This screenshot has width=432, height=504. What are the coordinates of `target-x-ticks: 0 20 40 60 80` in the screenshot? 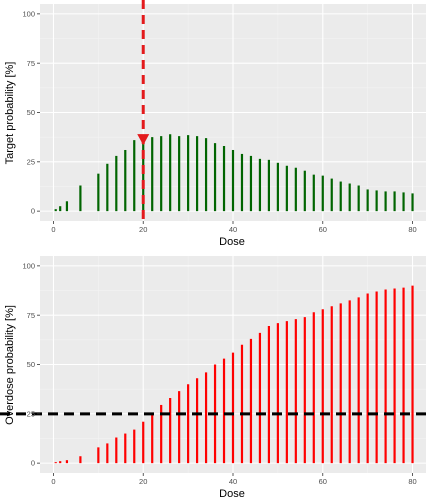 It's located at (234, 227).